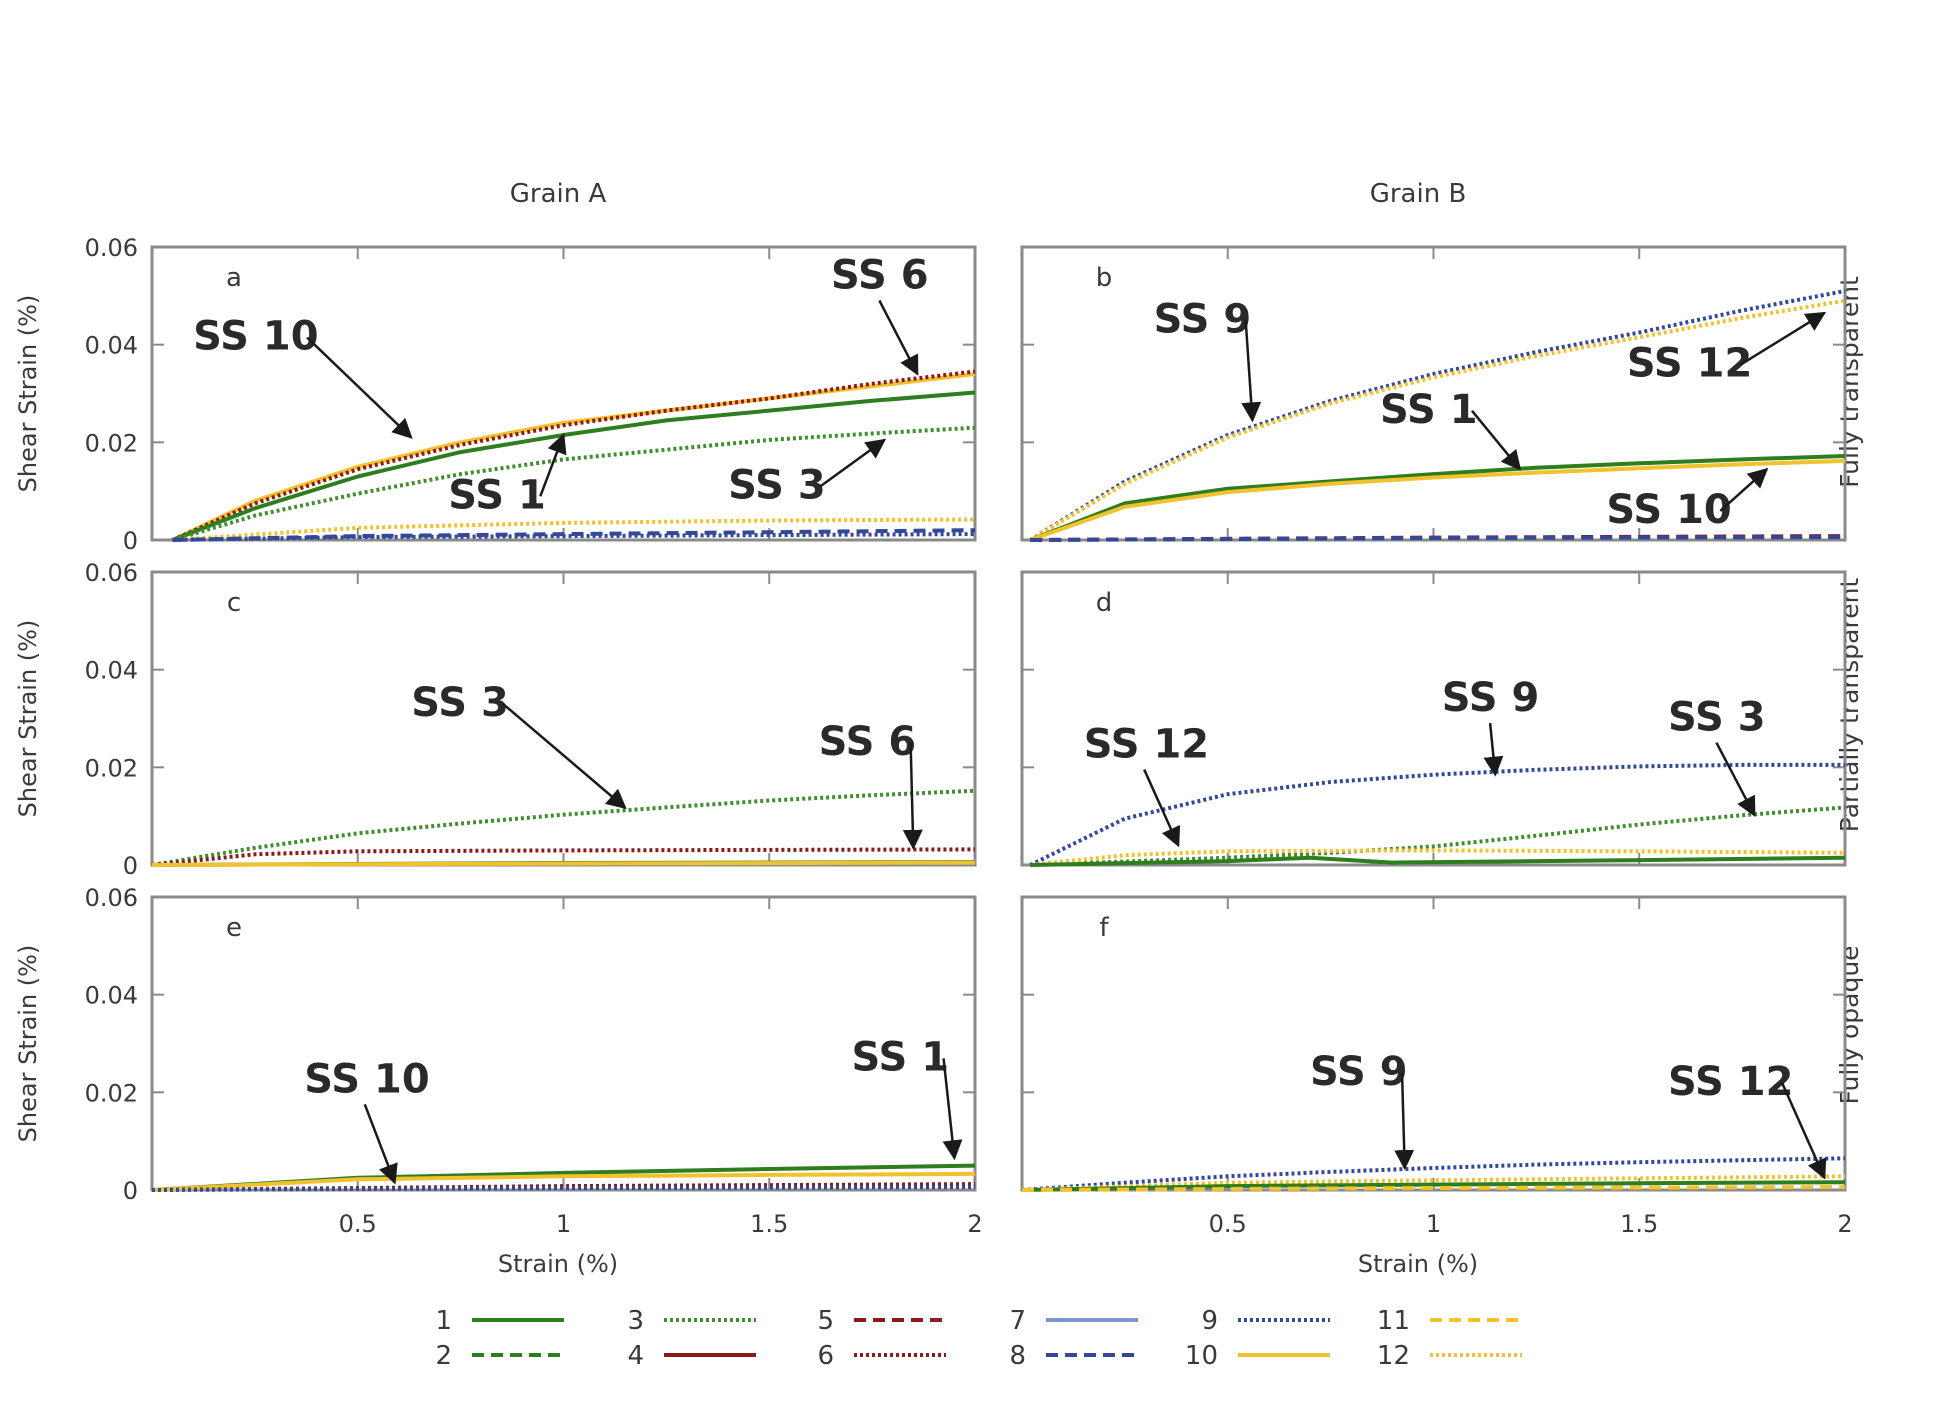 The width and height of the screenshot is (1950, 1416). What do you see at coordinates (1849, 705) in the screenshot?
I see `row-title-partially-transparent: Partially transparent` at bounding box center [1849, 705].